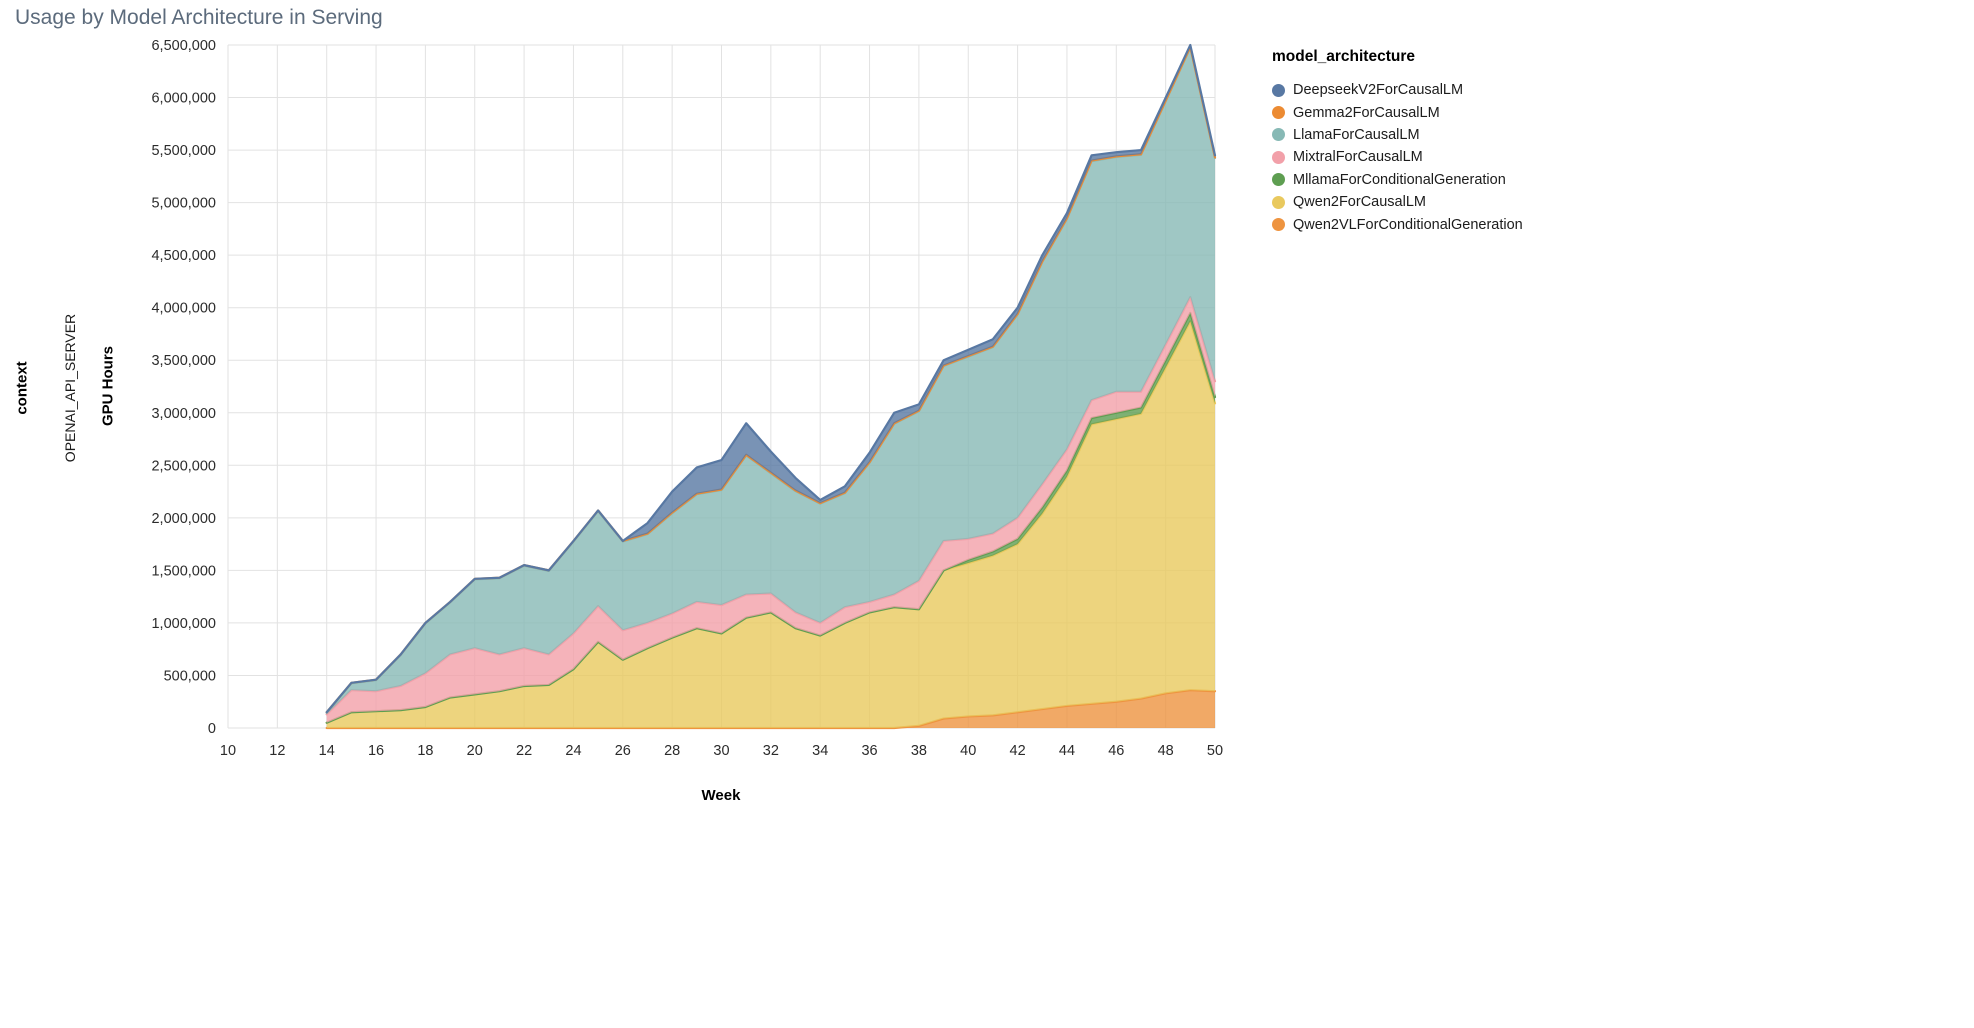 The image size is (1974, 1028). What do you see at coordinates (183, 571) in the screenshot?
I see `y-tick-label: 1,500,000` at bounding box center [183, 571].